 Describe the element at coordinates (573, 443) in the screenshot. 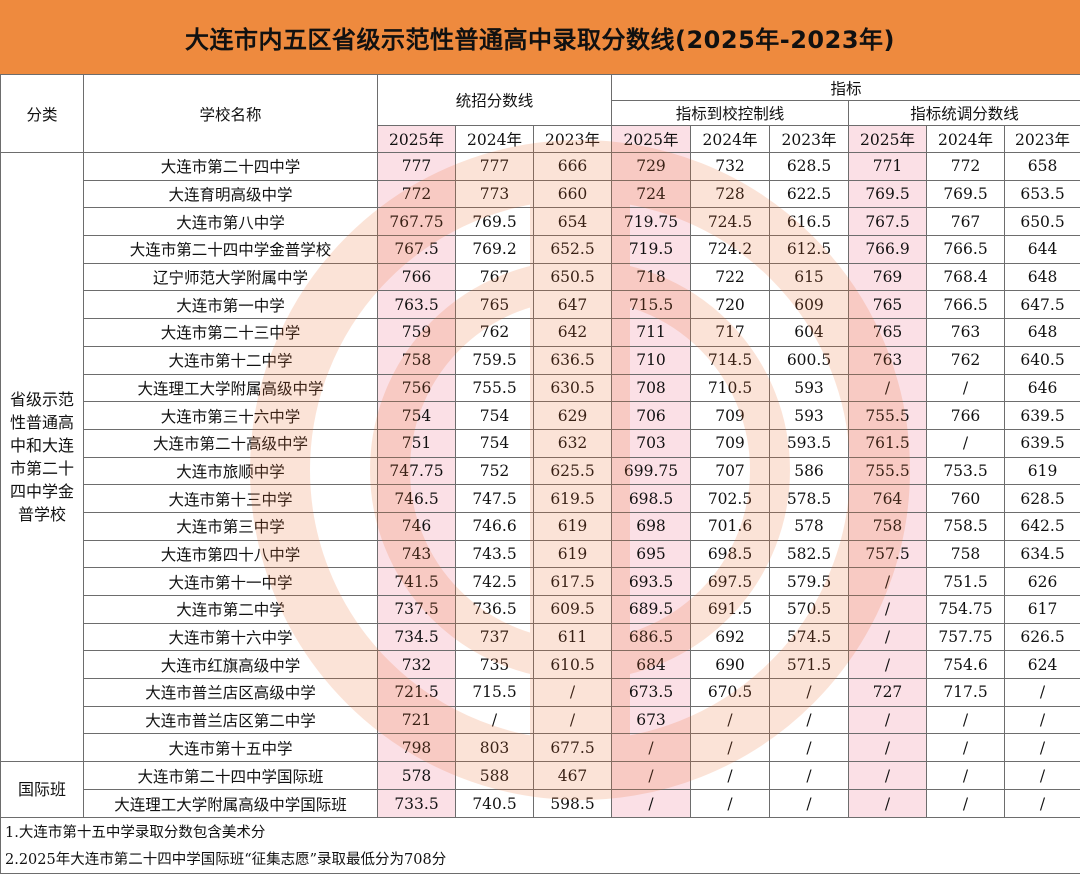

I see `score-cell: 632` at that location.